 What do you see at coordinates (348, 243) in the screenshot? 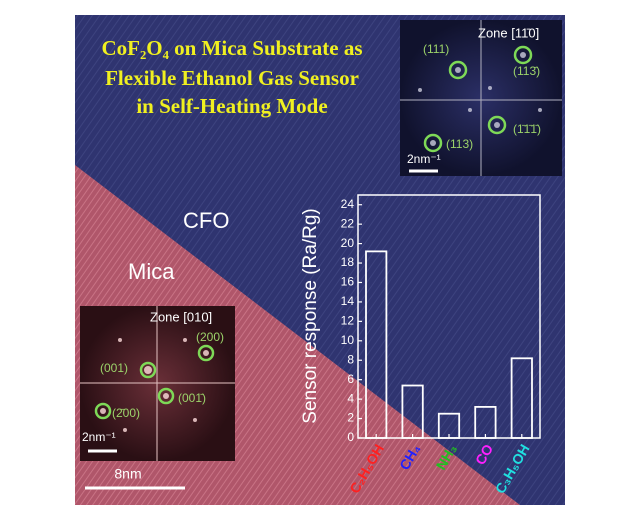
I see `y-tick-label: 20` at bounding box center [348, 243].